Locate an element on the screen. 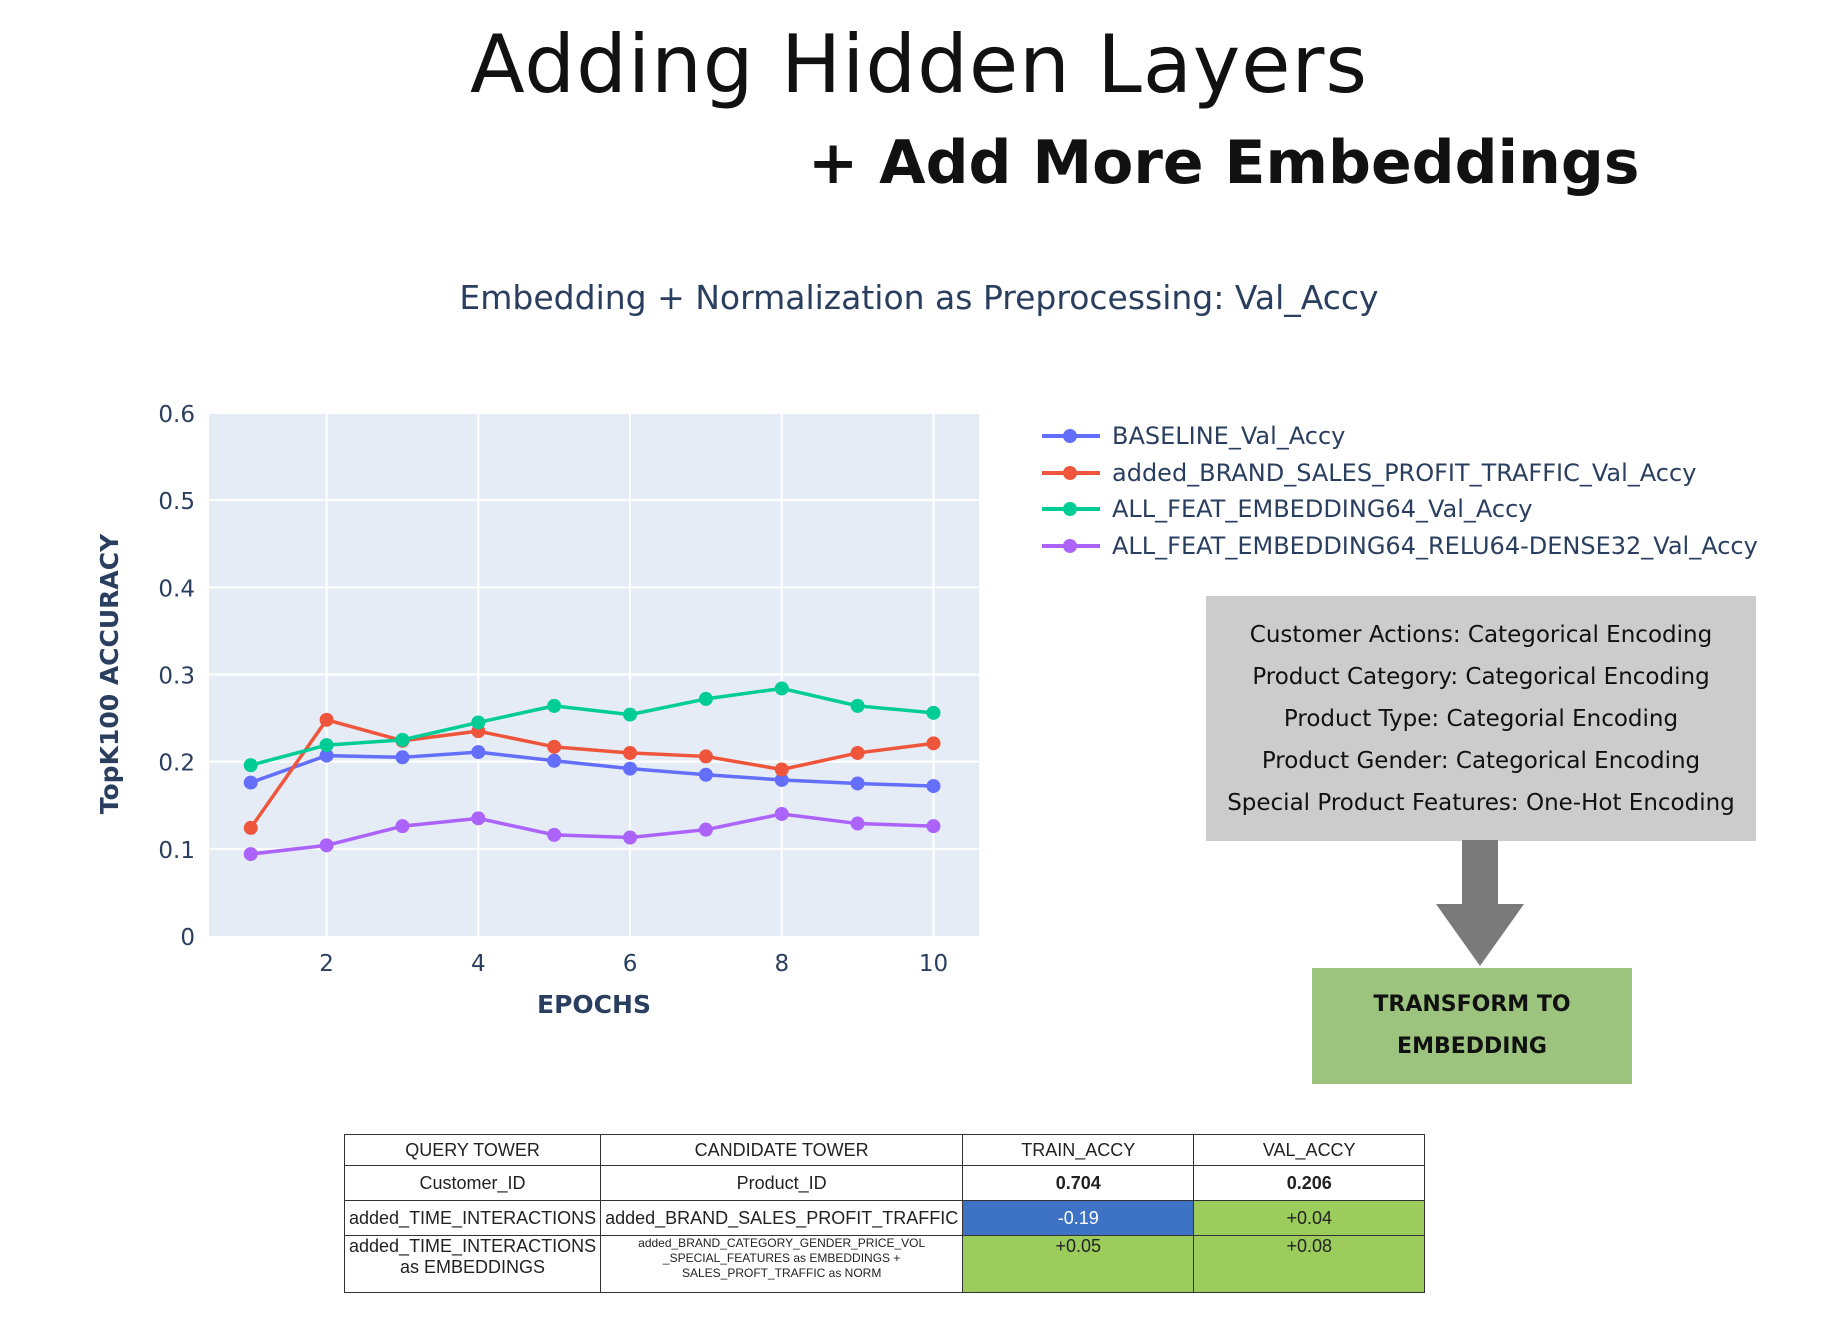 The height and width of the screenshot is (1324, 1838). legend-label: ALL_FEAT_EMBEDDING64_Val_Accy is located at coordinates (1322, 509).